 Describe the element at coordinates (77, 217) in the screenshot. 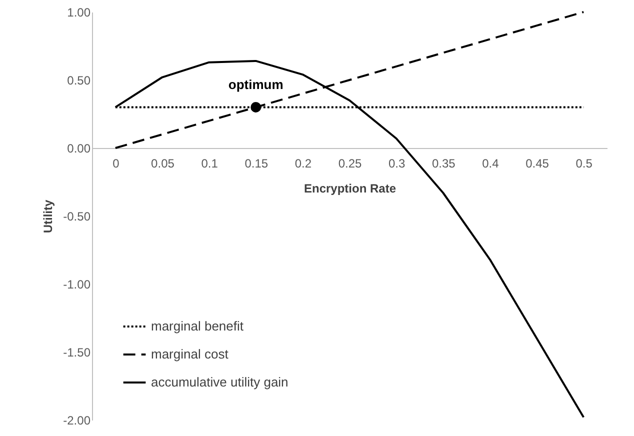

I see `y-tick-label: -0.50` at that location.